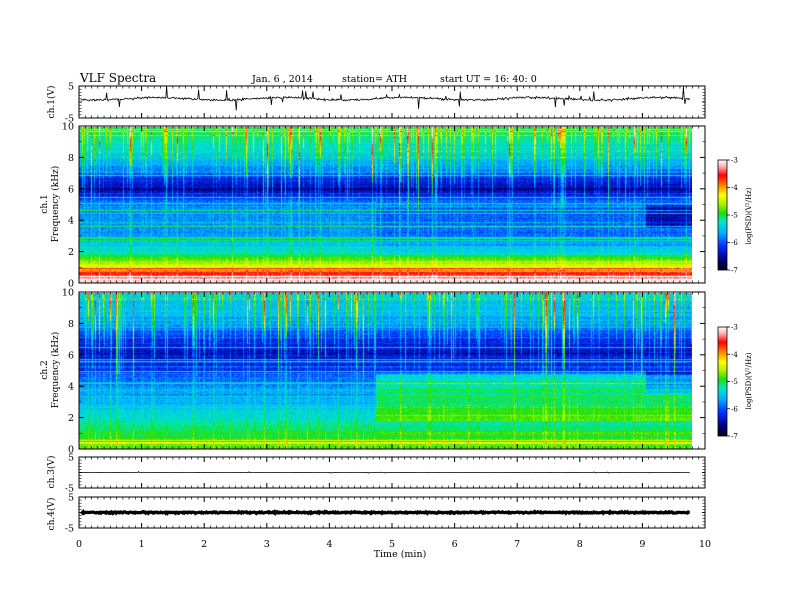 The height and width of the screenshot is (612, 792). What do you see at coordinates (71, 284) in the screenshot?
I see `ch1-spectrogram-ytick-0-label: 0` at bounding box center [71, 284].